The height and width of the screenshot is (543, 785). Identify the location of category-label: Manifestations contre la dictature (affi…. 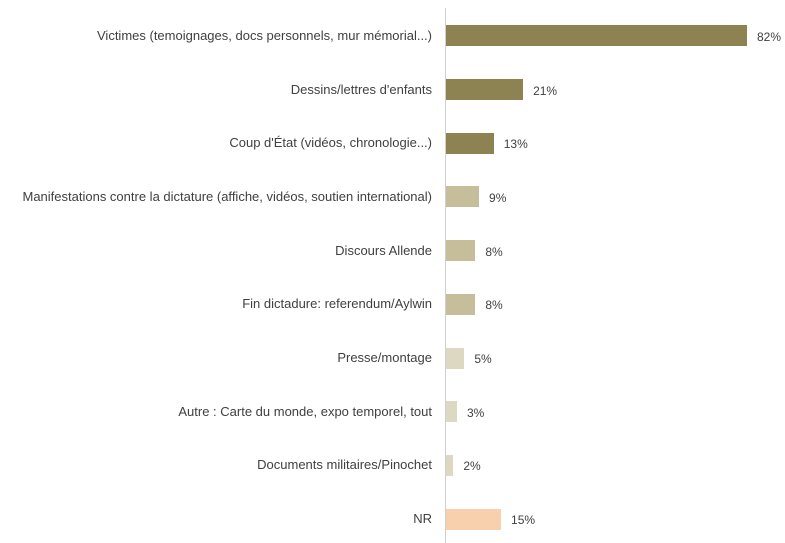
(227, 196).